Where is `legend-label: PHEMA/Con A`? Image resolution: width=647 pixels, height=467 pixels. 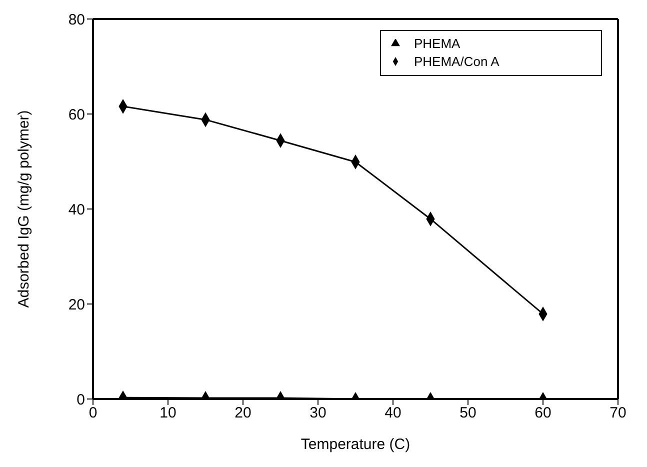 legend-label: PHEMA/Con A is located at coordinates (457, 61).